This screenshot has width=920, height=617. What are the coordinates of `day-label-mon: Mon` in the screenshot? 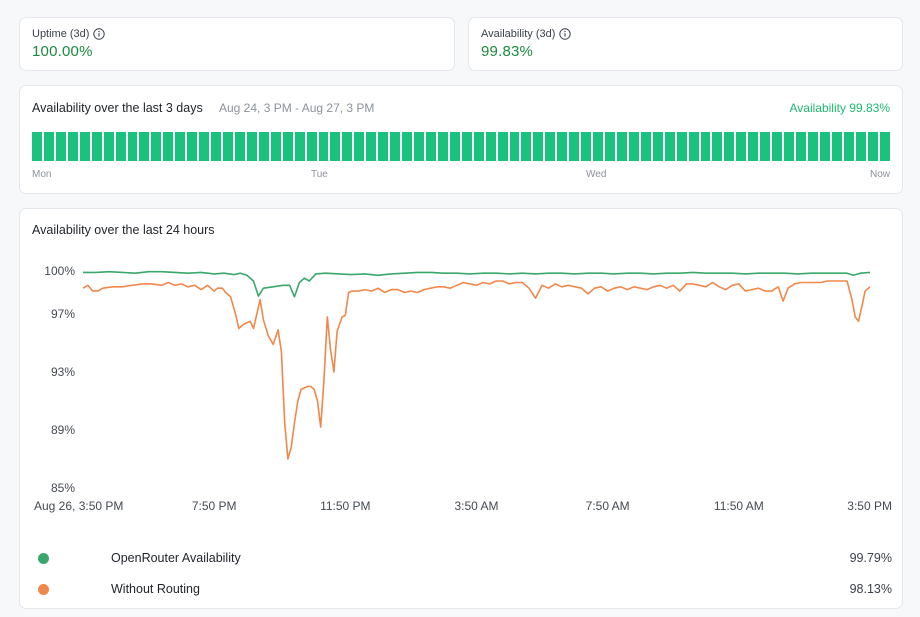 It's located at (42, 174).